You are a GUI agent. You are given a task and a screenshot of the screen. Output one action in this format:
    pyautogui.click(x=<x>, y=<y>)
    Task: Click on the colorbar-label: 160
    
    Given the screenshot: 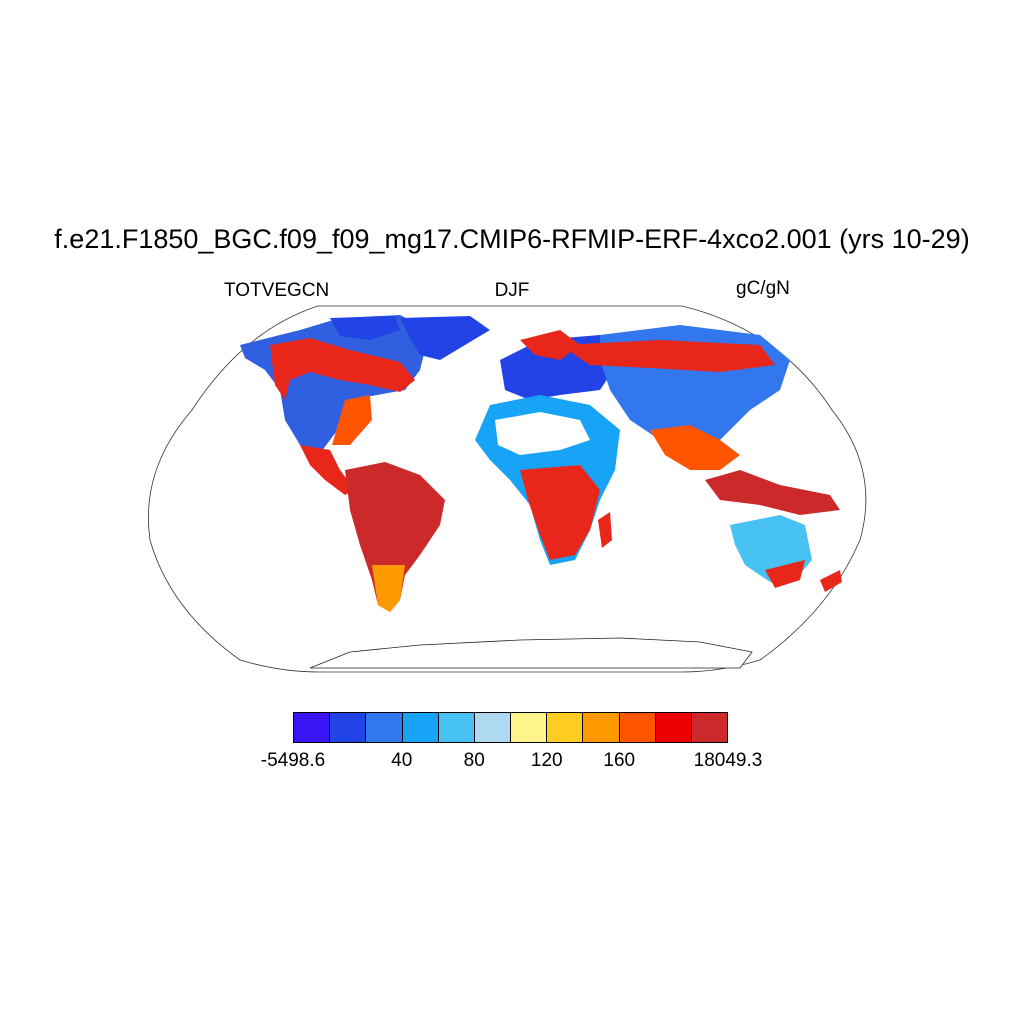 What is the action you would take?
    pyautogui.click(x=619, y=760)
    